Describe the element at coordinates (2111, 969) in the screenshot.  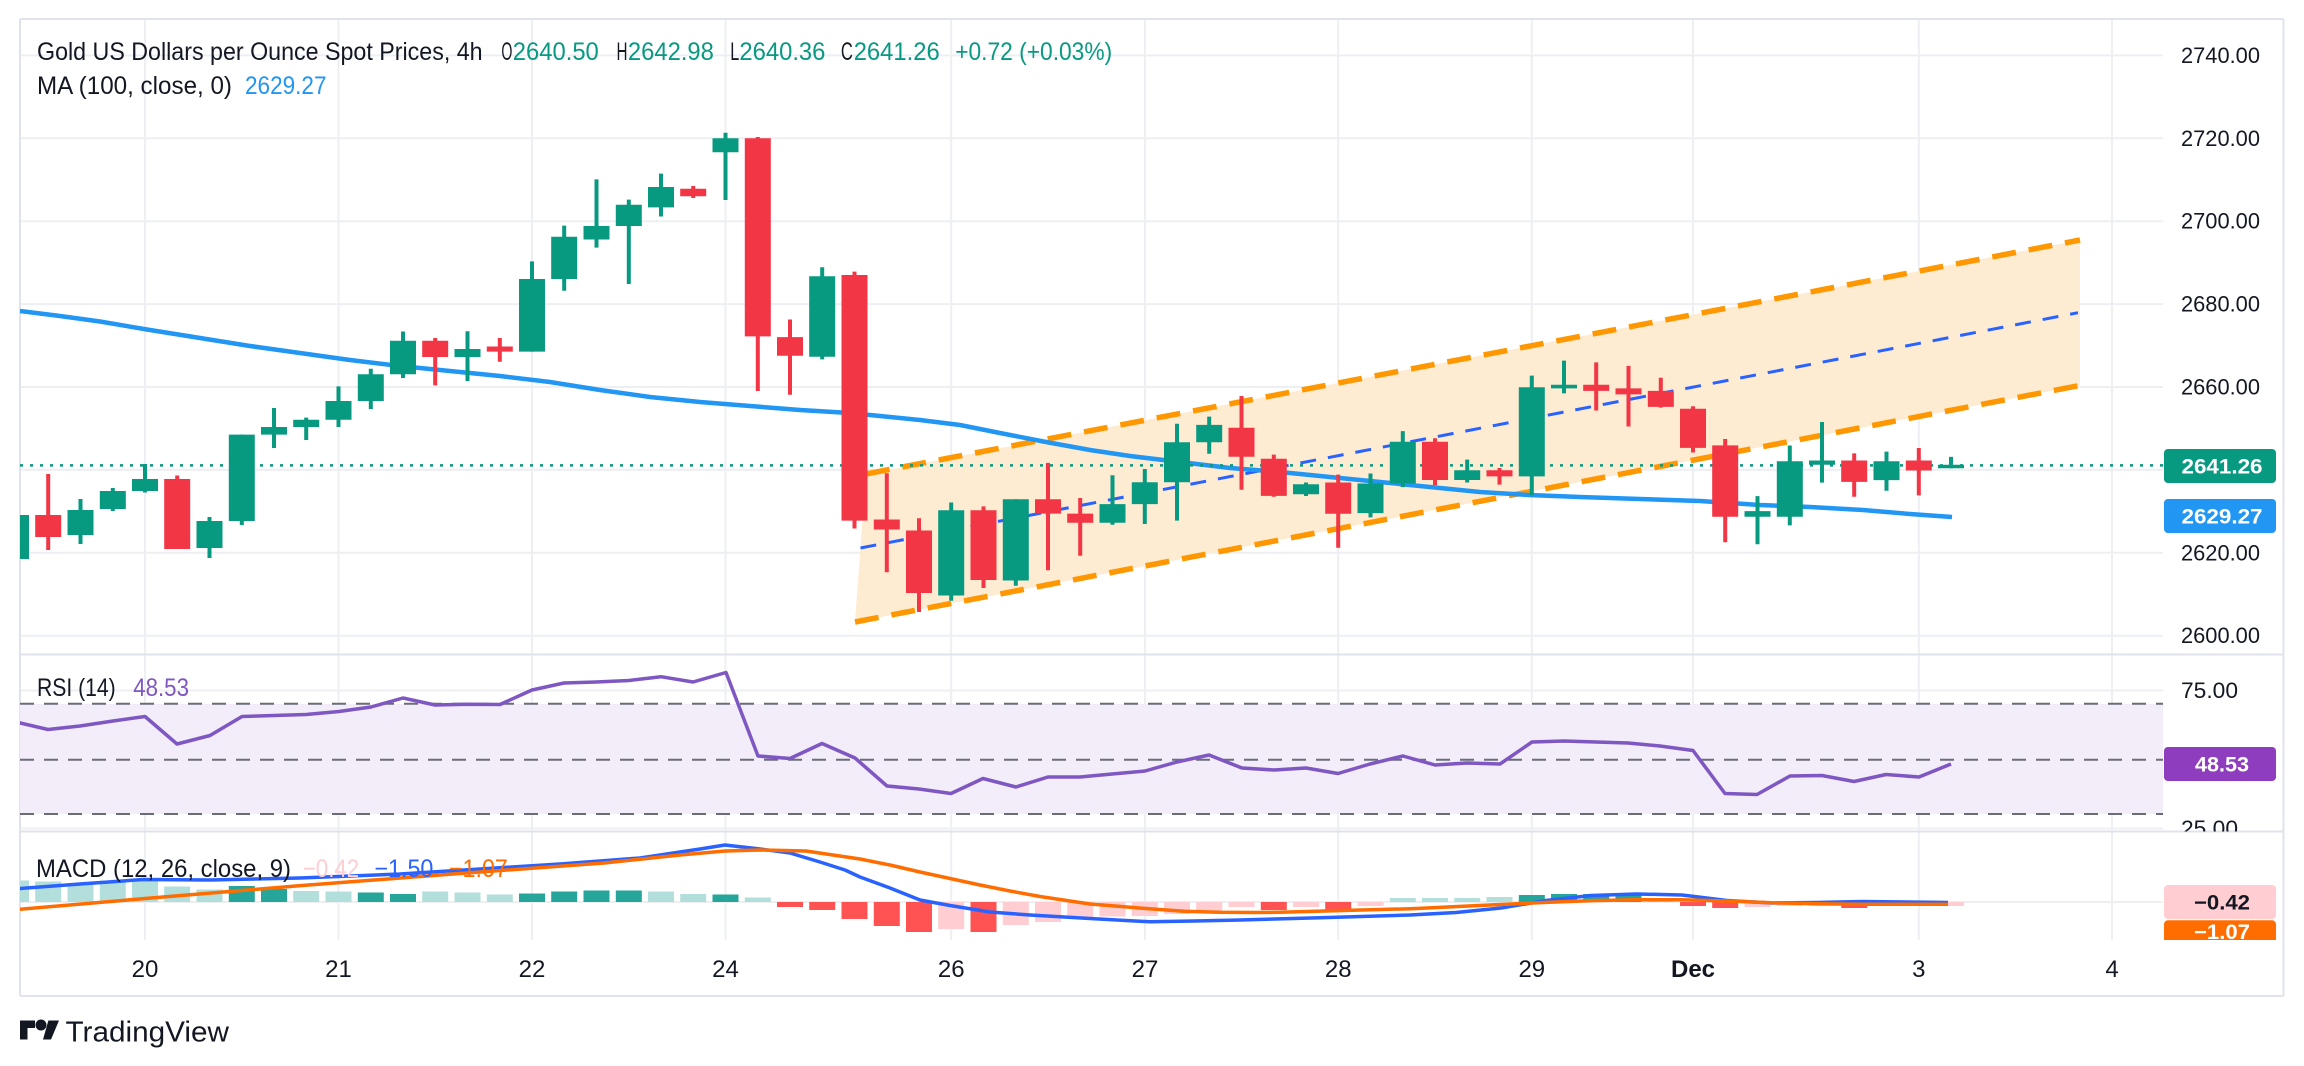
I see `svg-text: 4` at that location.